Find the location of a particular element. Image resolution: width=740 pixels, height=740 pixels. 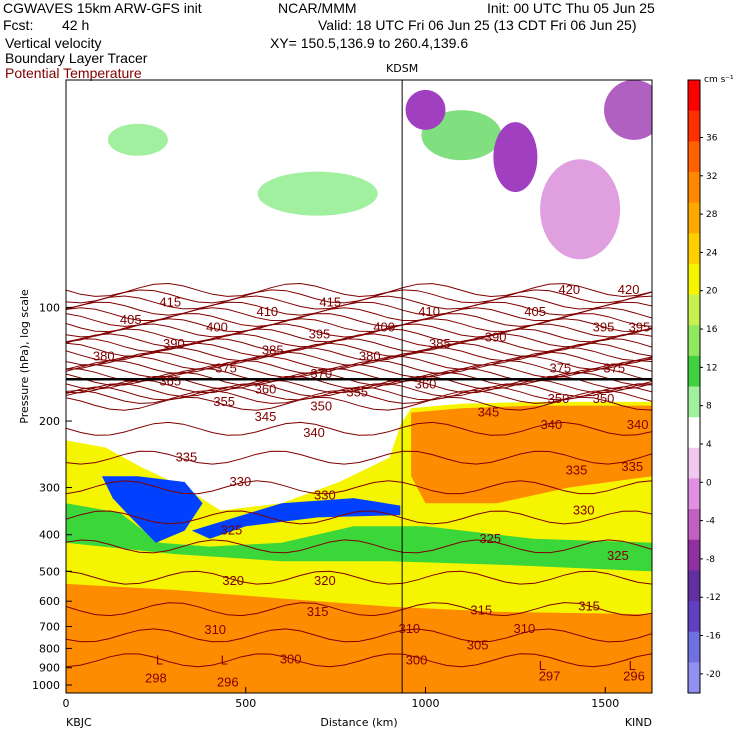

field-boundary-layer-tracer: Boundary Layer Tracer is located at coordinates (76, 58).